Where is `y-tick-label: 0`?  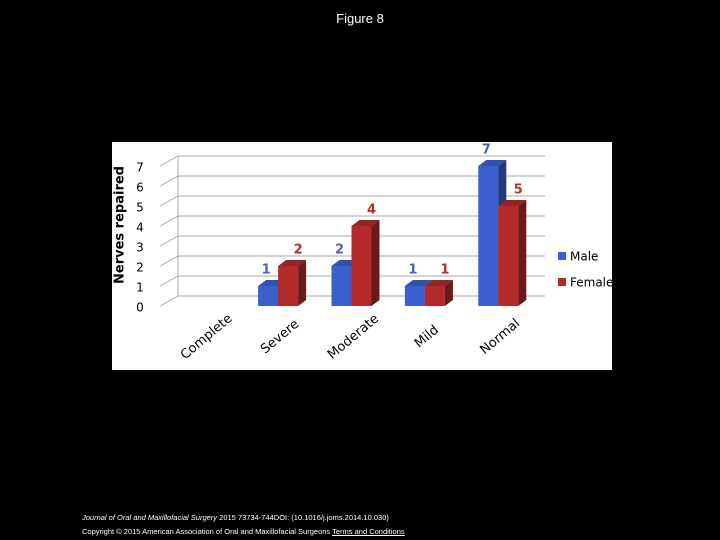 y-tick-label: 0 is located at coordinates (140, 308).